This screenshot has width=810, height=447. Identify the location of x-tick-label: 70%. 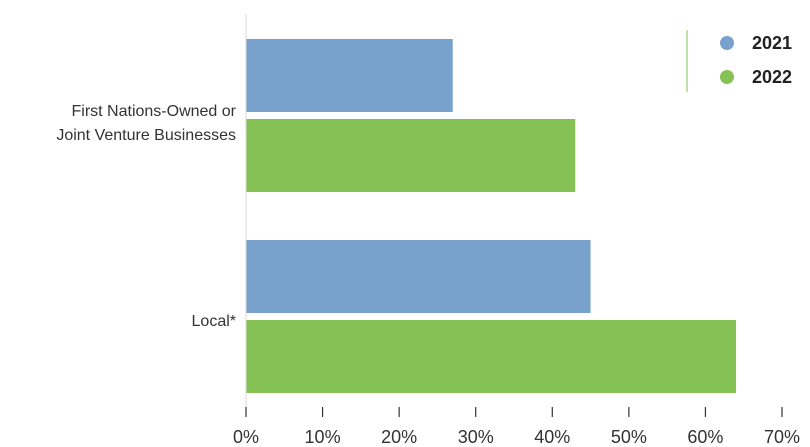
(782, 437).